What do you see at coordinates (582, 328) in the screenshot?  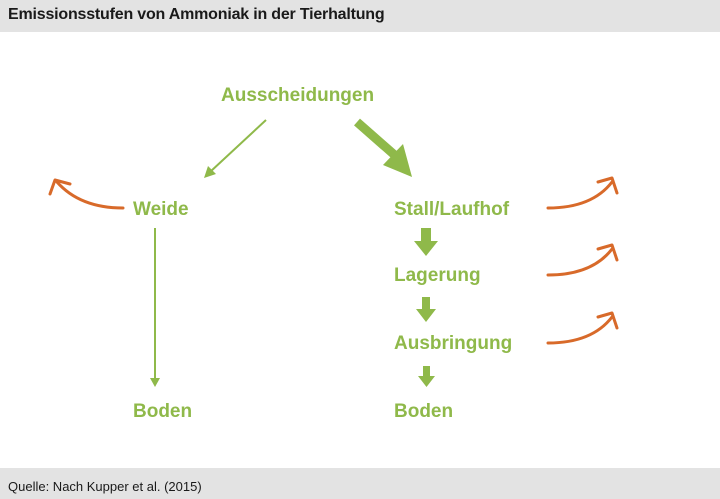 I see `emission-arrow-spreading` at bounding box center [582, 328].